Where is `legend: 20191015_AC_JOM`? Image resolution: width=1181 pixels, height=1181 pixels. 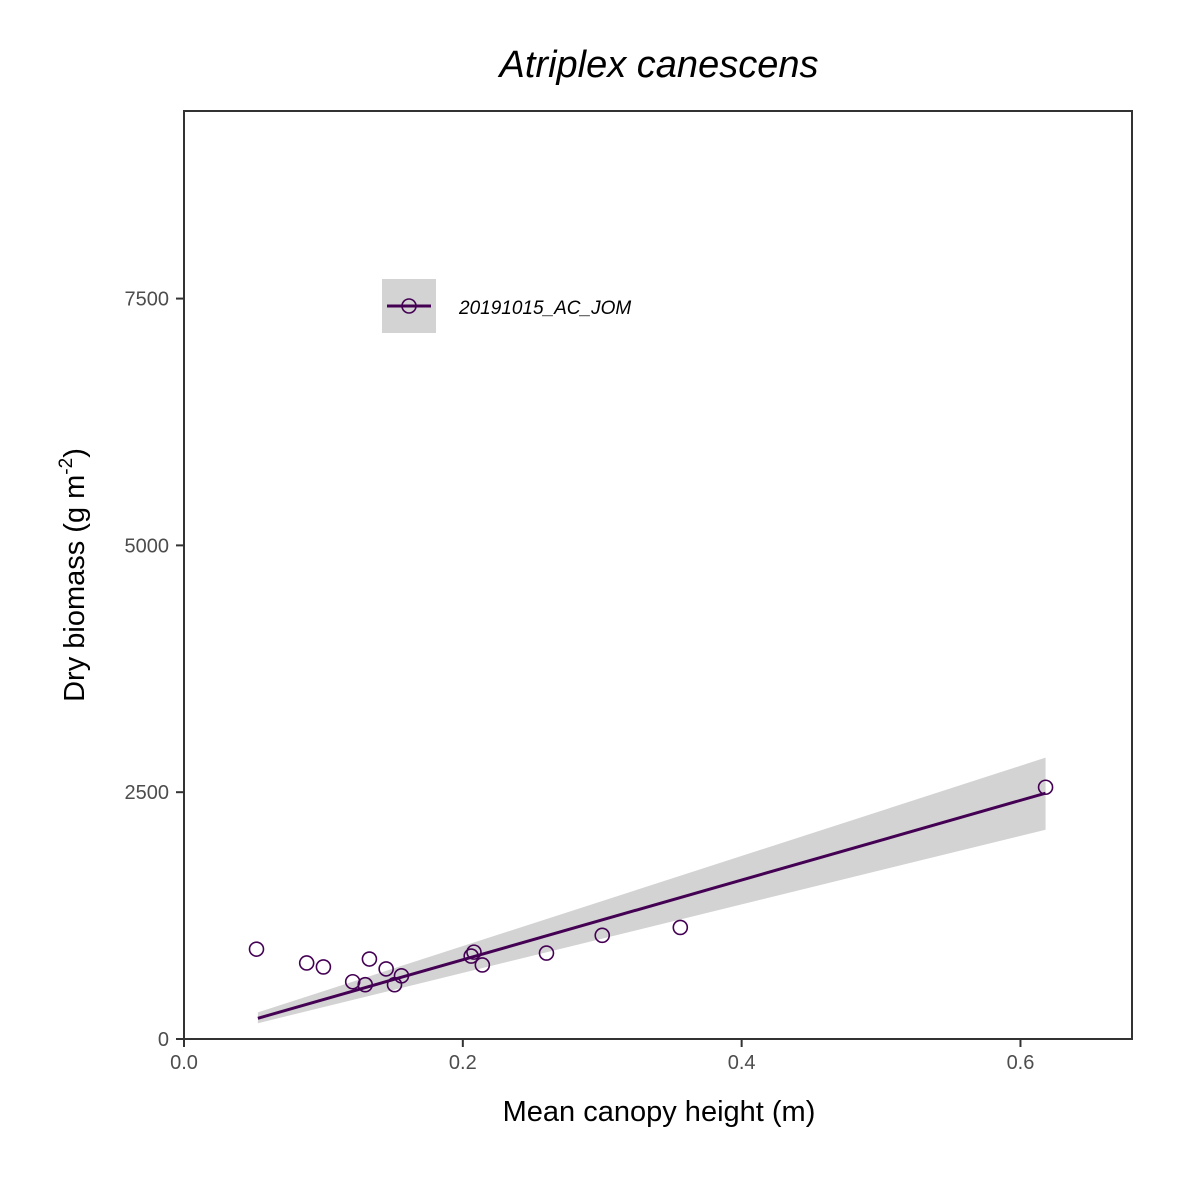
legend: 20191015_AC_JOM is located at coordinates (506, 306).